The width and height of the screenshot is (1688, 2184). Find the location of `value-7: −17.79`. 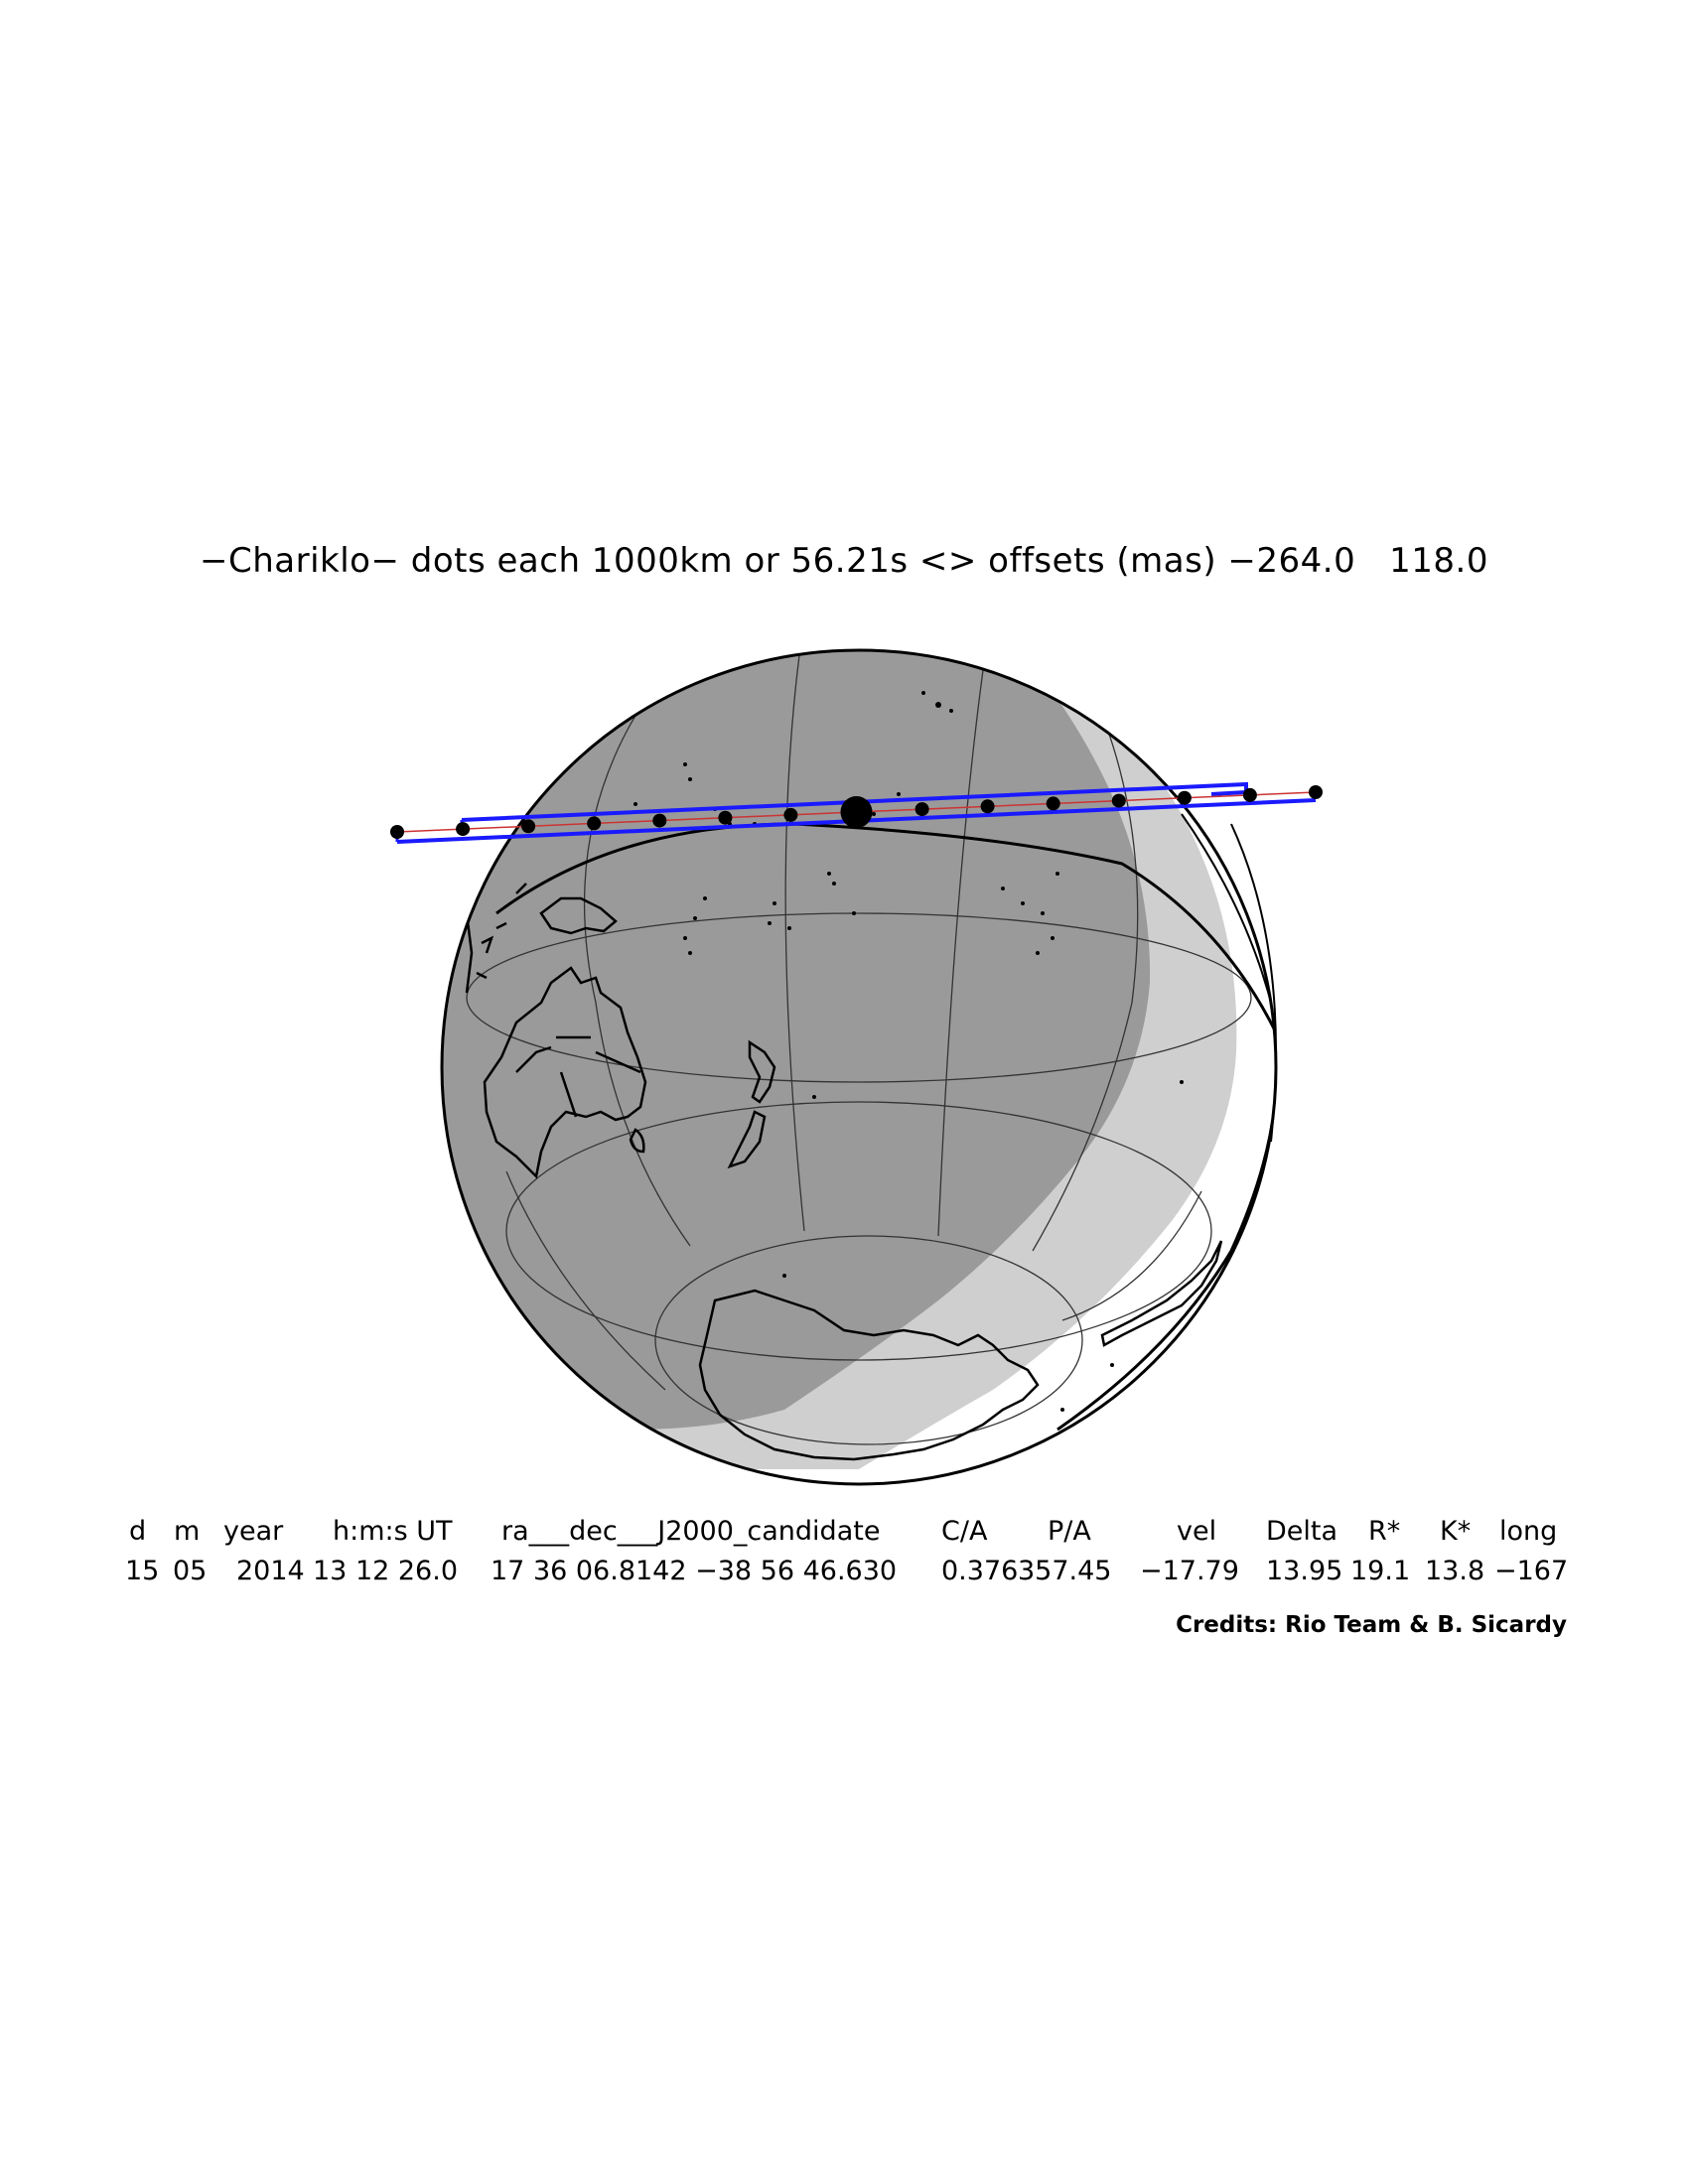

value-7: −17.79 is located at coordinates (1189, 1571).